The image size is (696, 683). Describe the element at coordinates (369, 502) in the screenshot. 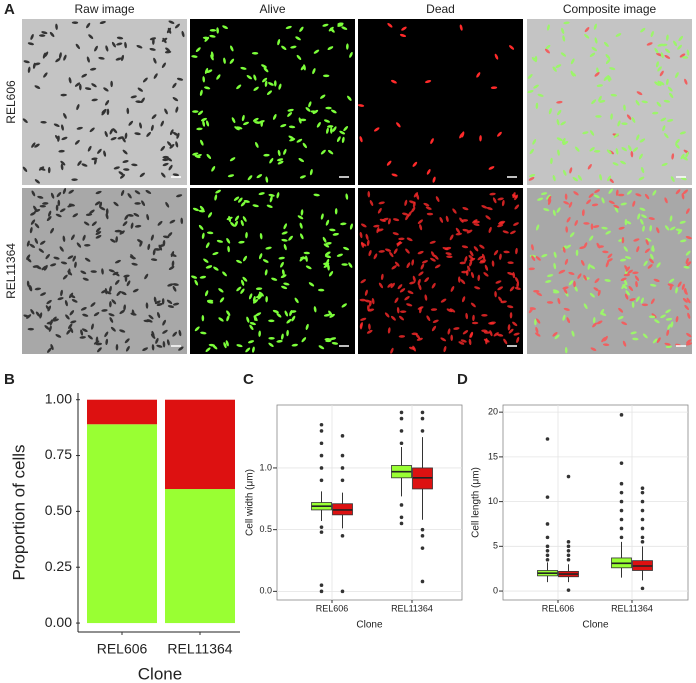

I see `plot-area` at that location.